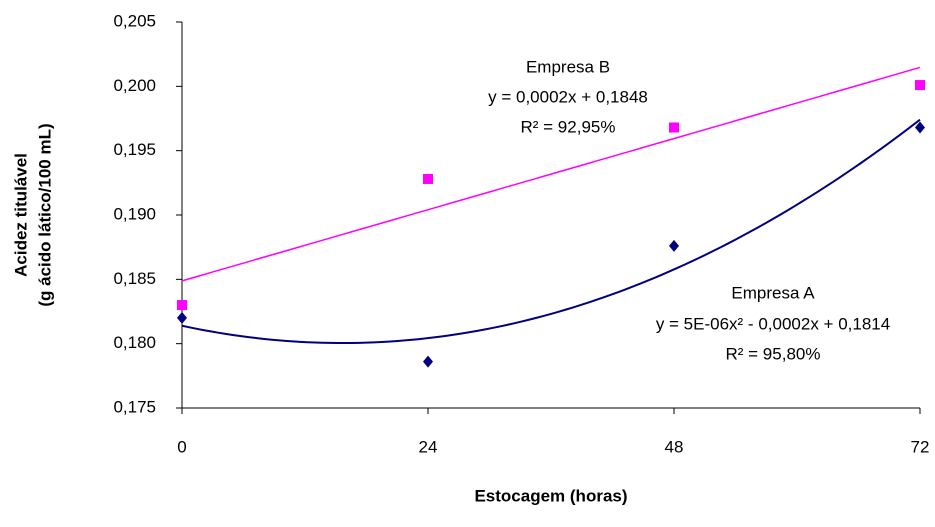  Describe the element at coordinates (134, 213) in the screenshot. I see `y-tick-label: 0,190` at that location.